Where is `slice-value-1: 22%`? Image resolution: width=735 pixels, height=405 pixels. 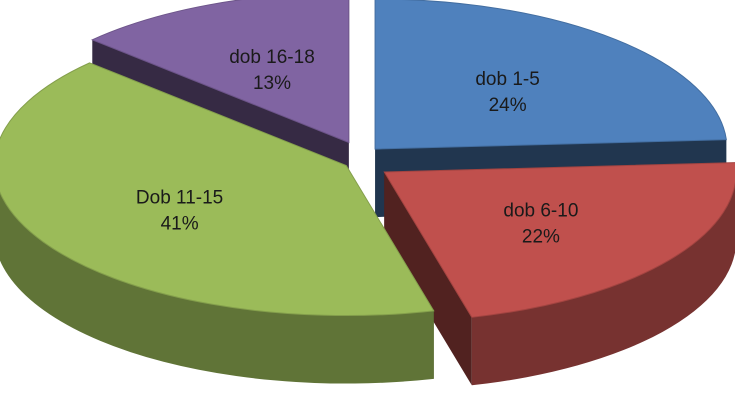 slice-value-1: 22% is located at coordinates (541, 237).